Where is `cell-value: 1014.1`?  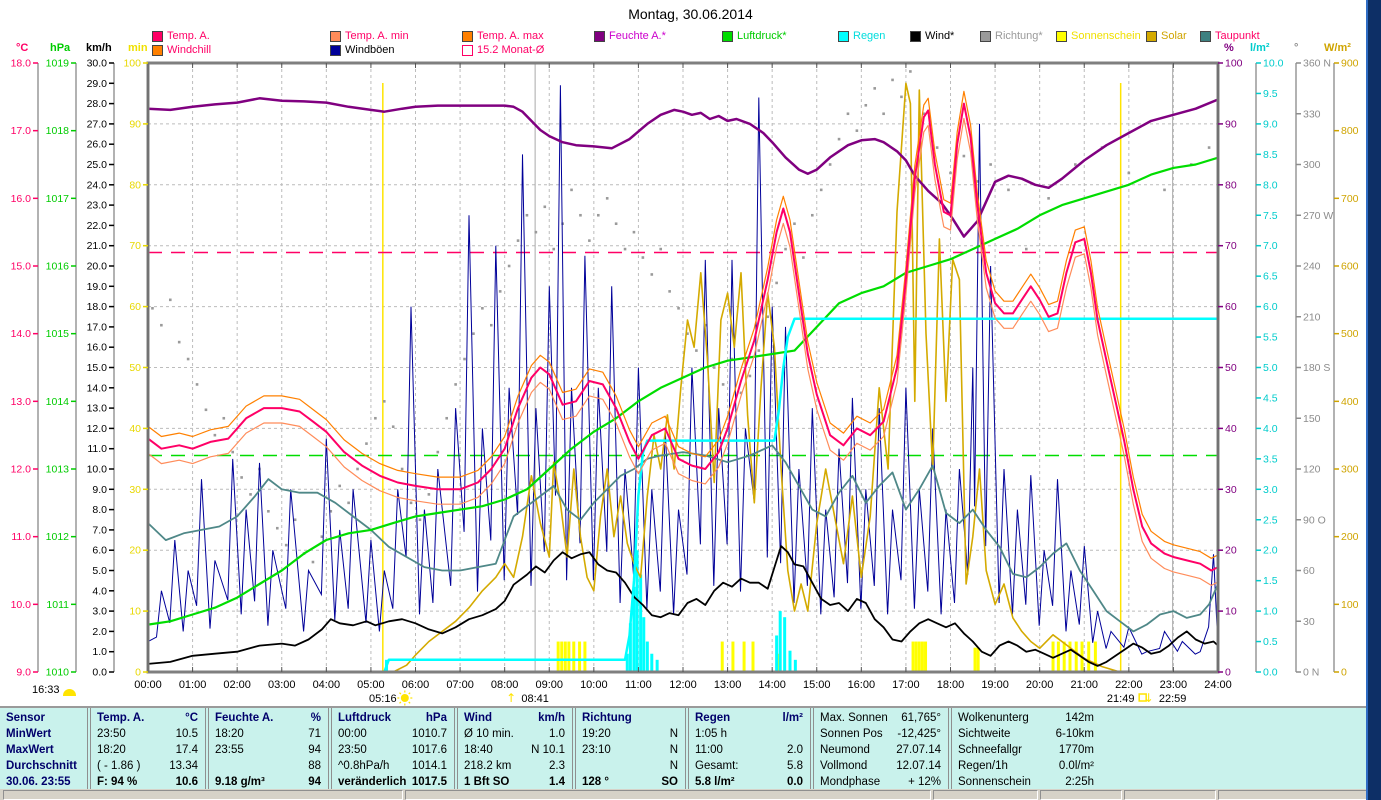
cell-value: 1014.1 is located at coordinates (429, 766).